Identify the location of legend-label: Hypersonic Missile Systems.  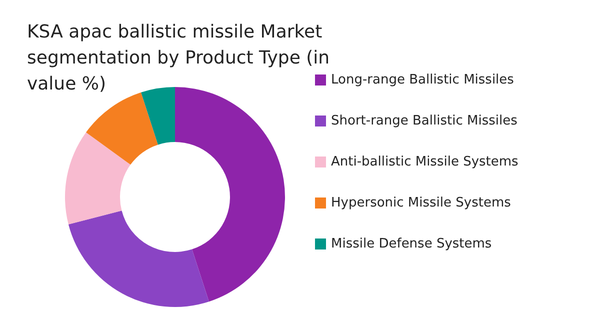
(421, 203).